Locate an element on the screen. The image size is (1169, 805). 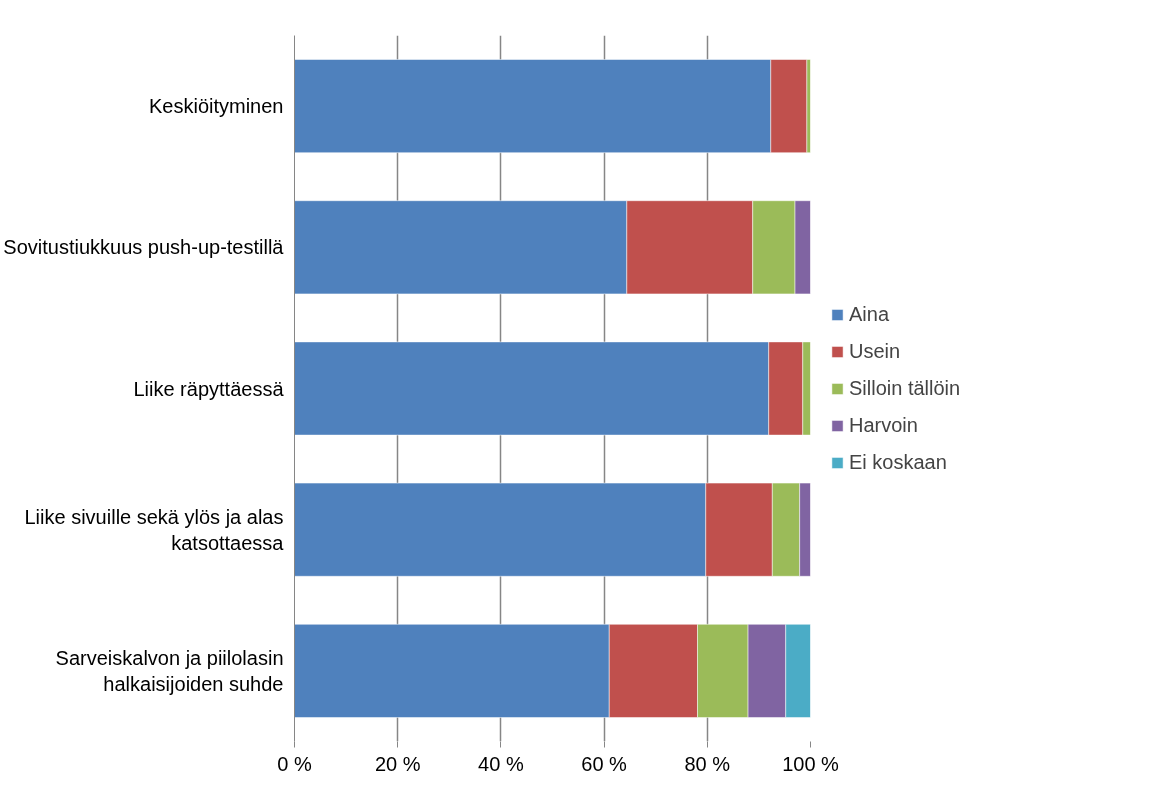
x-tick-label: 100 % is located at coordinates (811, 763).